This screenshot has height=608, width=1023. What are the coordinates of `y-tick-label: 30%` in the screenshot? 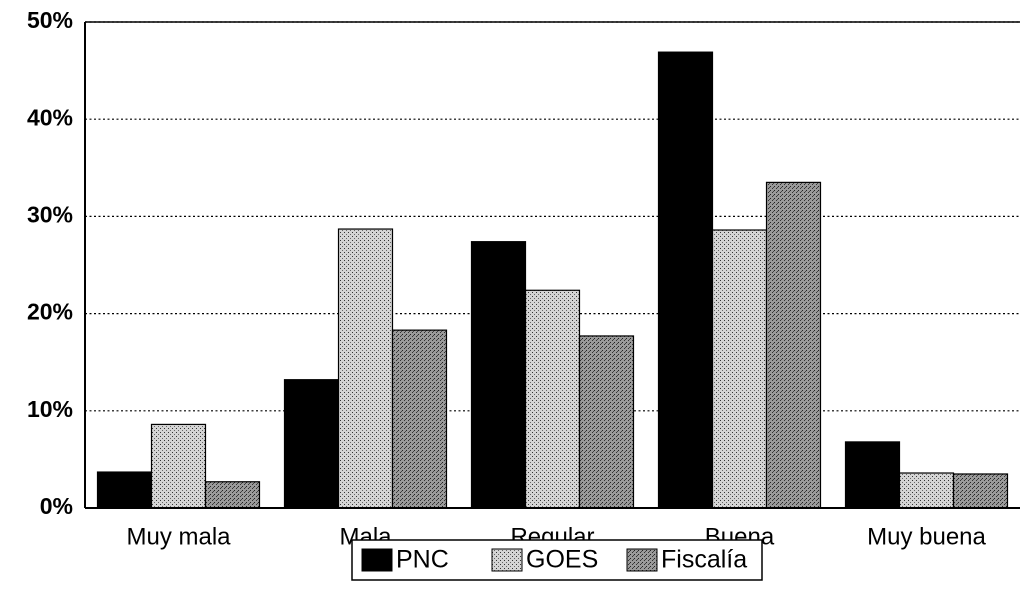 It's located at (50, 214).